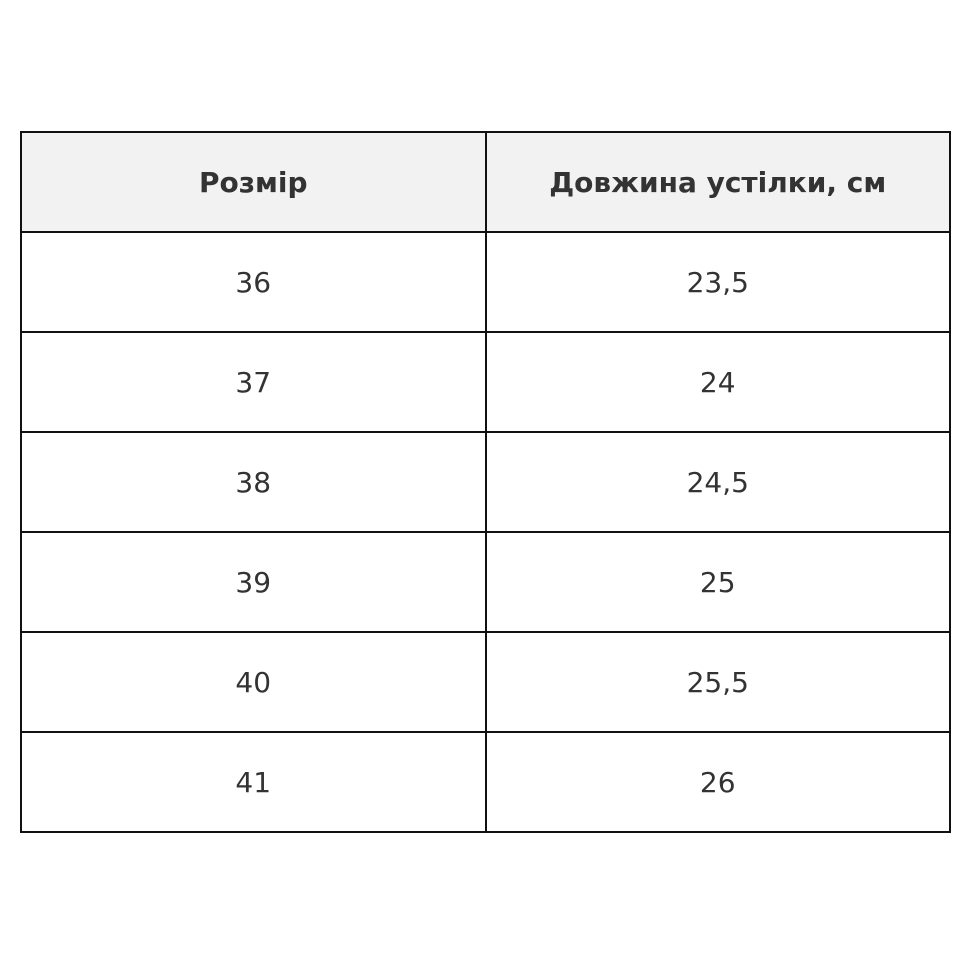 The height and width of the screenshot is (964, 969). I want to click on size-cell: 37, so click(253, 382).